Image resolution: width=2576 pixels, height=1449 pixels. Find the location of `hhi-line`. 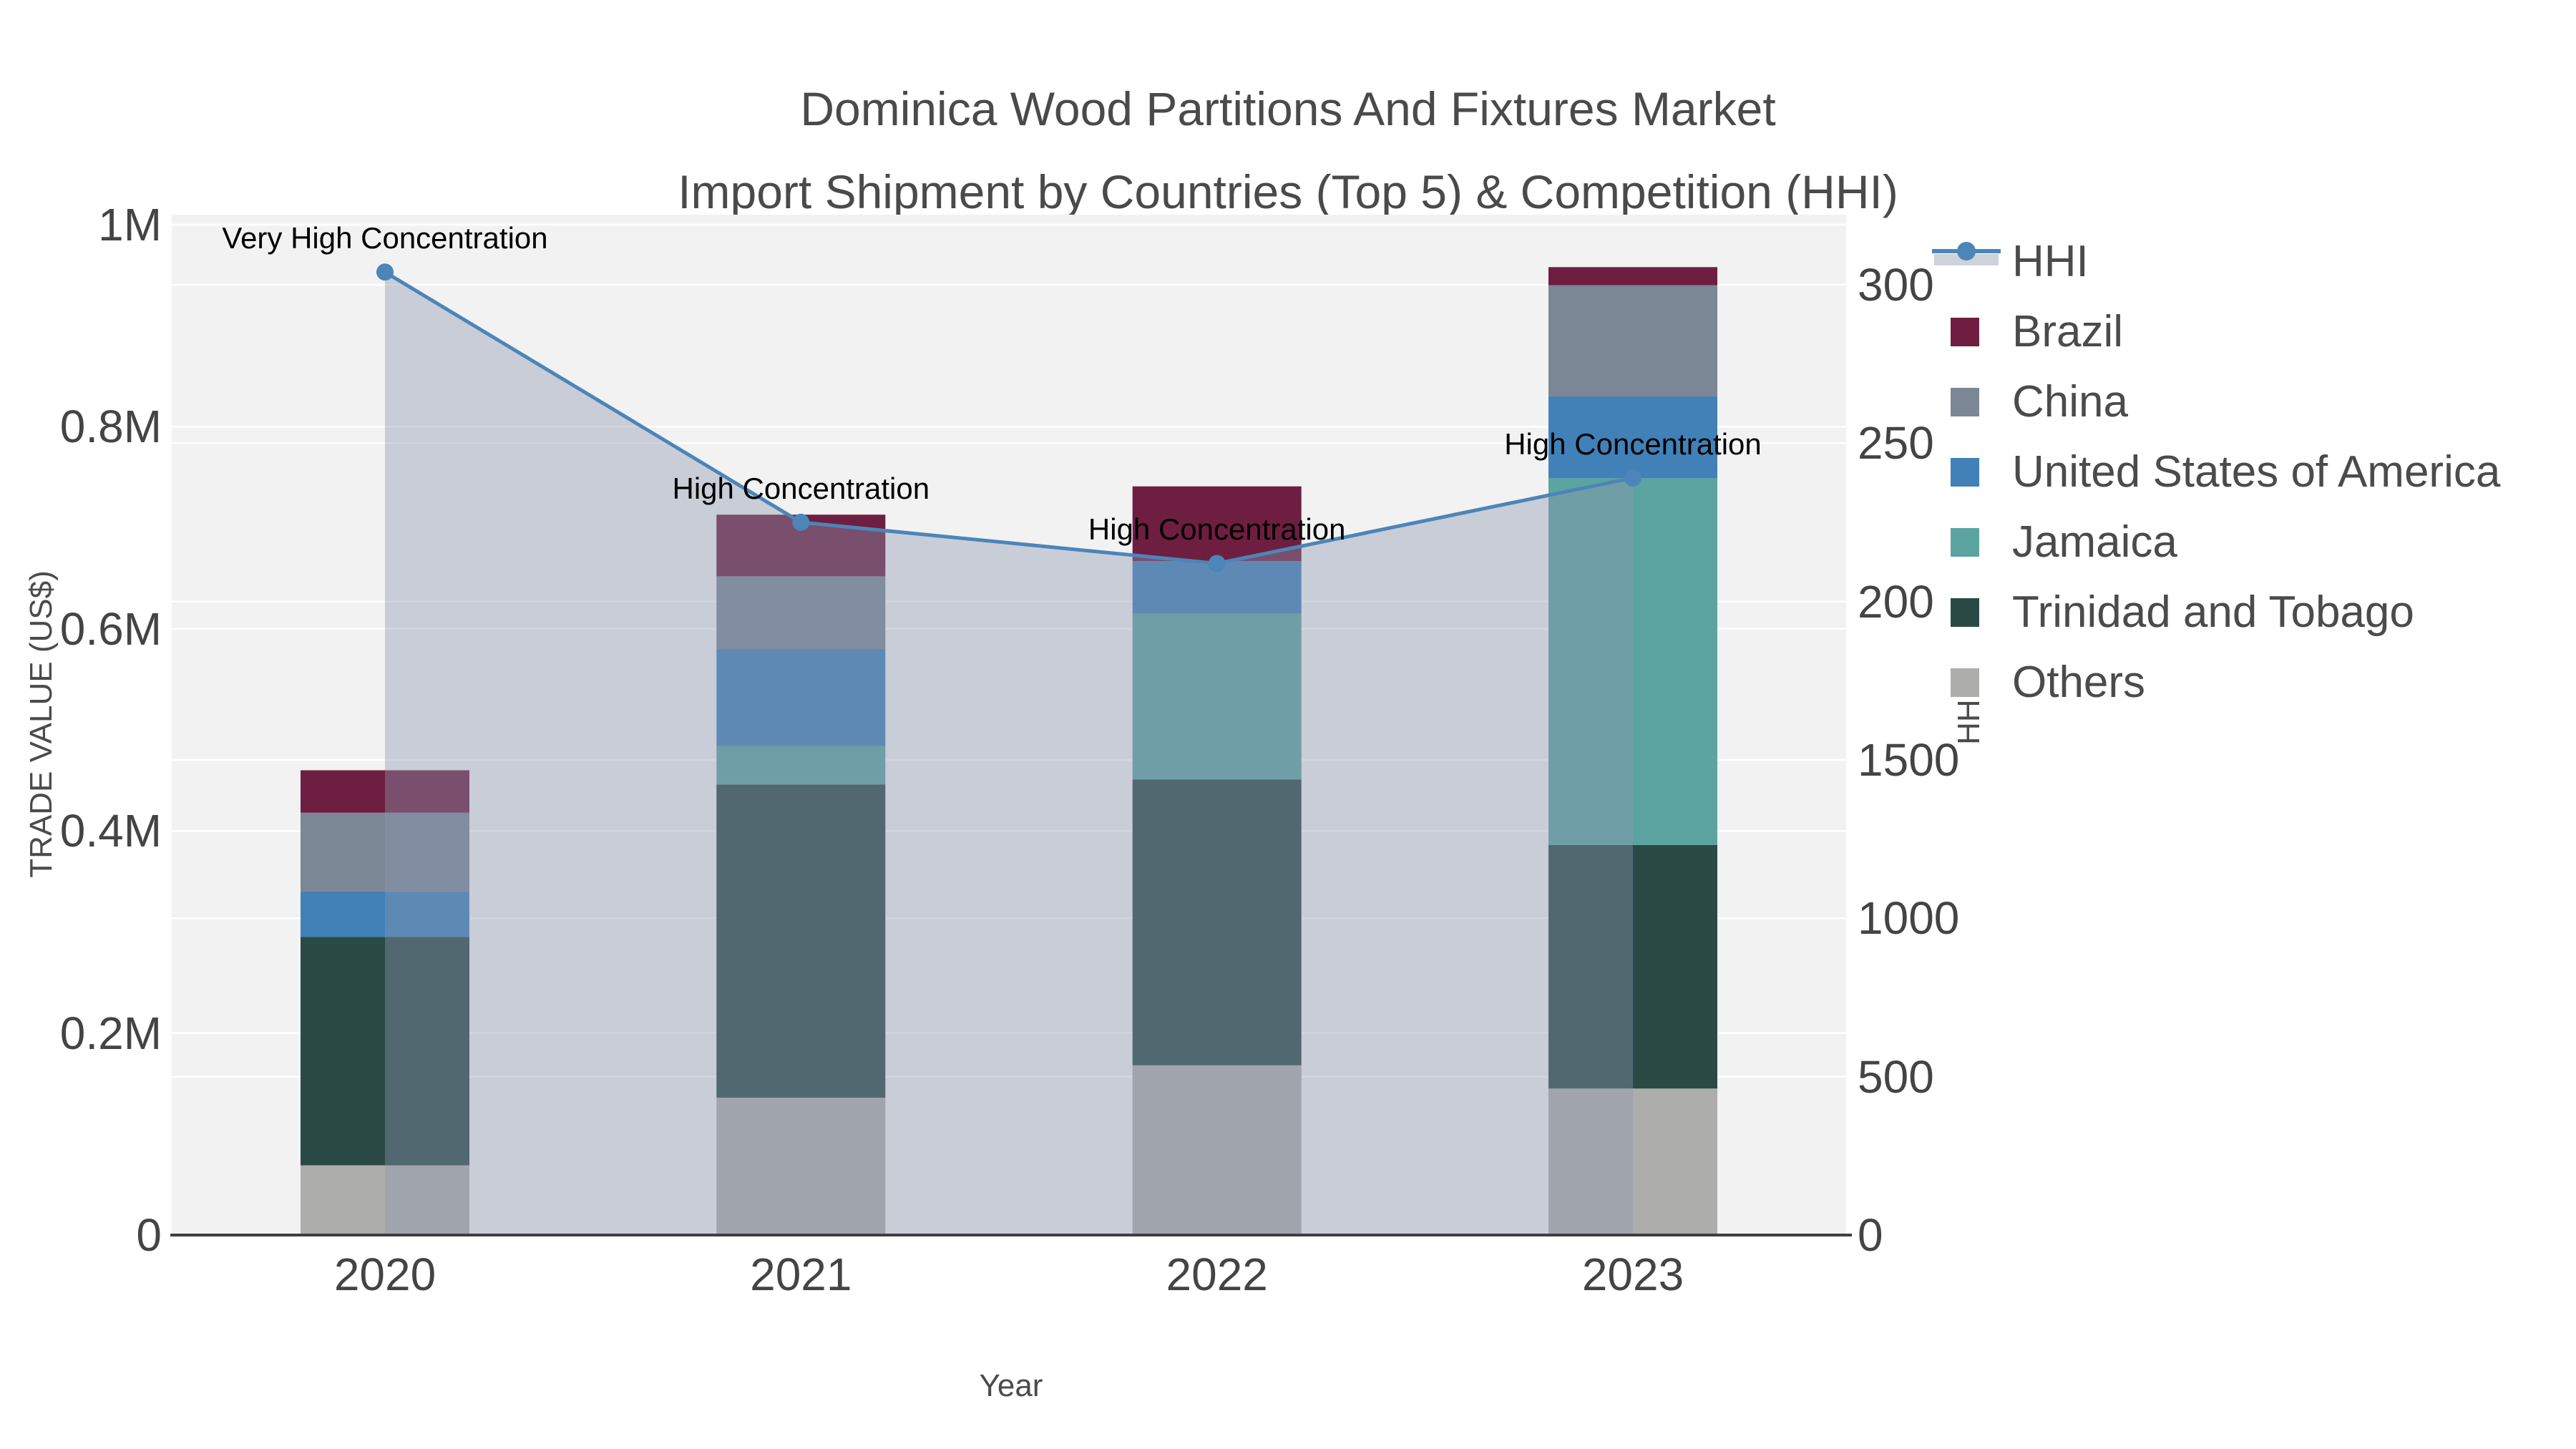

hhi-line is located at coordinates (1009, 418).